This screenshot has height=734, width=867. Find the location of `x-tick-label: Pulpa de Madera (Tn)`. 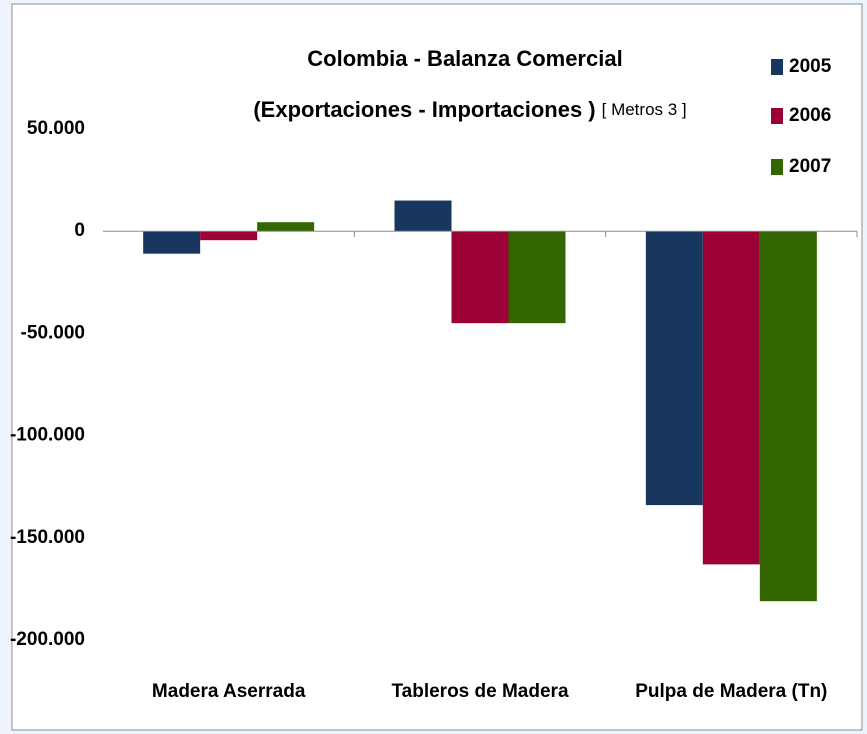

x-tick-label: Pulpa de Madera (Tn) is located at coordinates (731, 691).